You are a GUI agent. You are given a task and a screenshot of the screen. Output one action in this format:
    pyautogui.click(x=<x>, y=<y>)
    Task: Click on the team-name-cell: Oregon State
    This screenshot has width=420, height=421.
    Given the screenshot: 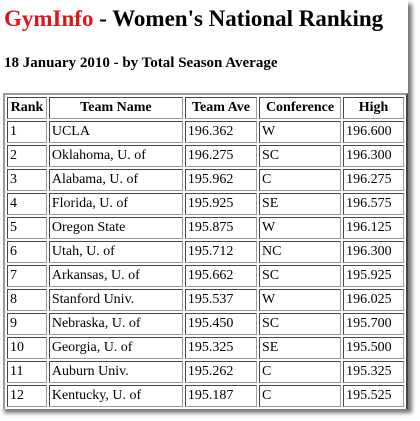 What is the action you would take?
    pyautogui.click(x=115, y=228)
    